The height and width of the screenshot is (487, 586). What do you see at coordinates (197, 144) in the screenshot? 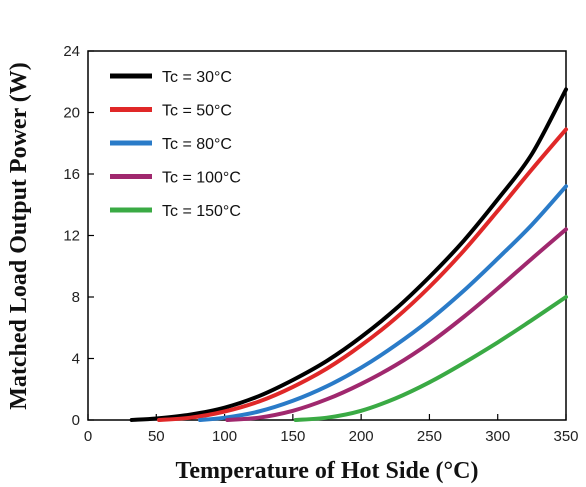
I see `legend-entry: Tc = 80°C` at bounding box center [197, 144].